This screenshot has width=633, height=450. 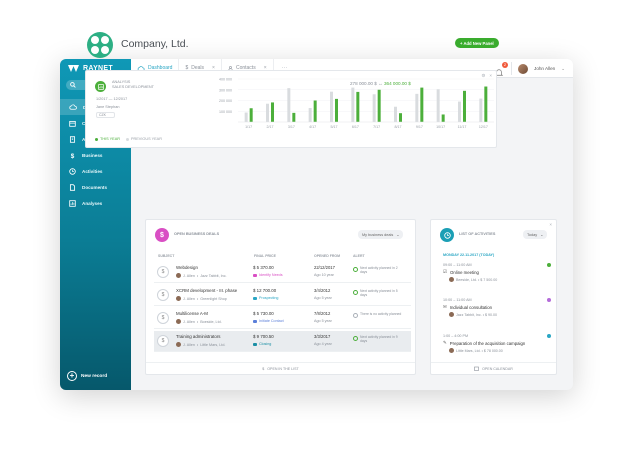 I want to click on currency-select: CZK, so click(x=105, y=115).